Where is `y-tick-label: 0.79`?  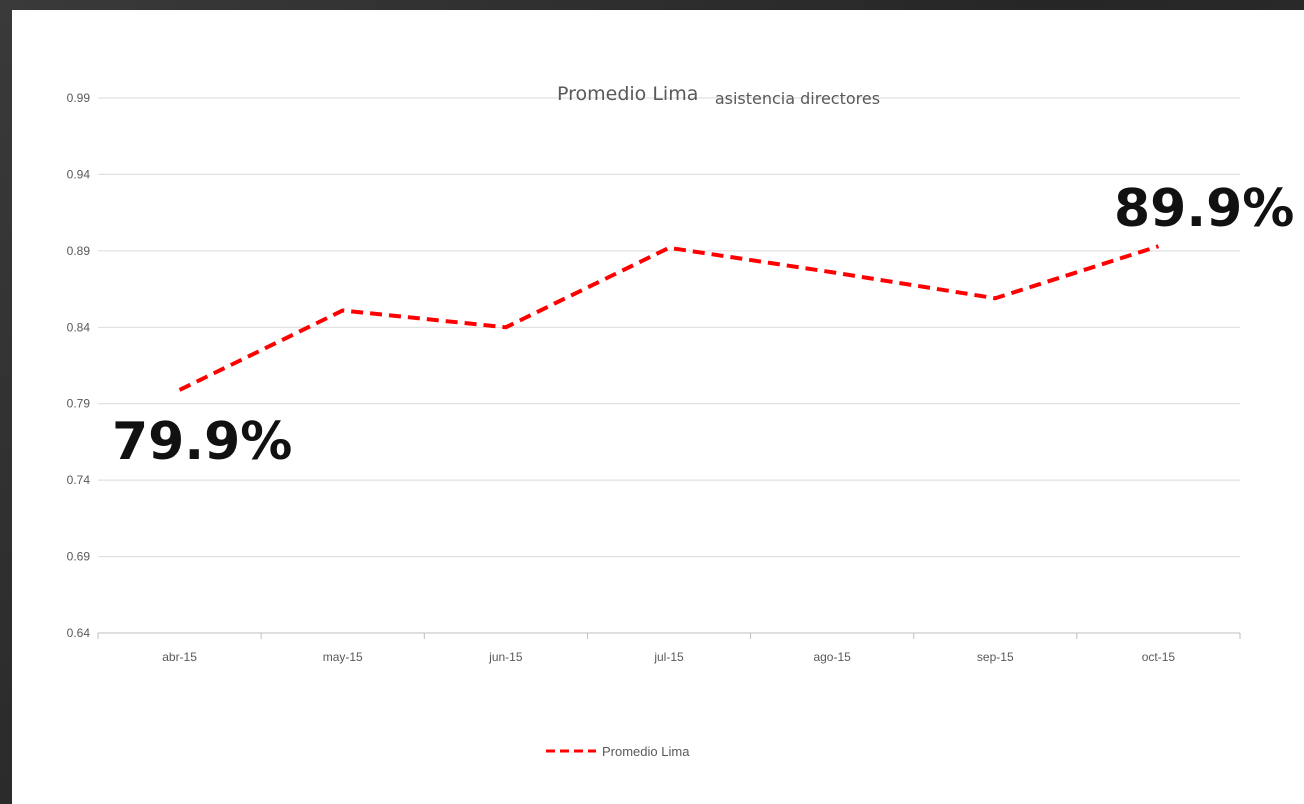 y-tick-label: 0.79 is located at coordinates (79, 404).